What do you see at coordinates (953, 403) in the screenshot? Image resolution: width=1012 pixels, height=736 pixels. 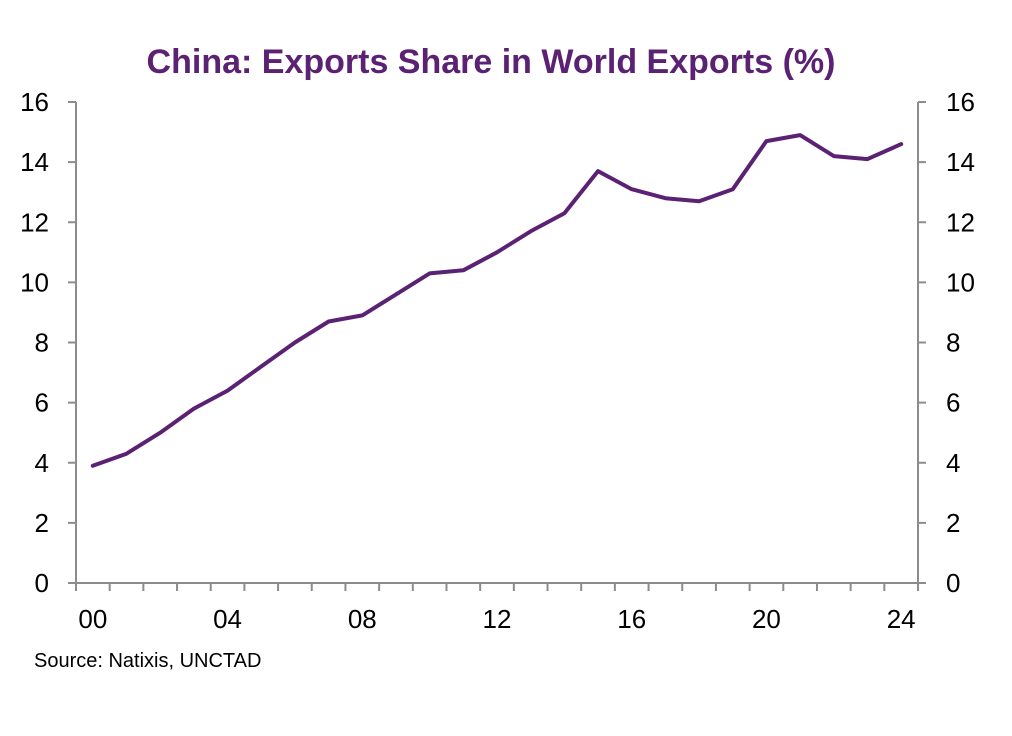 I see `y-tick-label-right: 6` at bounding box center [953, 403].